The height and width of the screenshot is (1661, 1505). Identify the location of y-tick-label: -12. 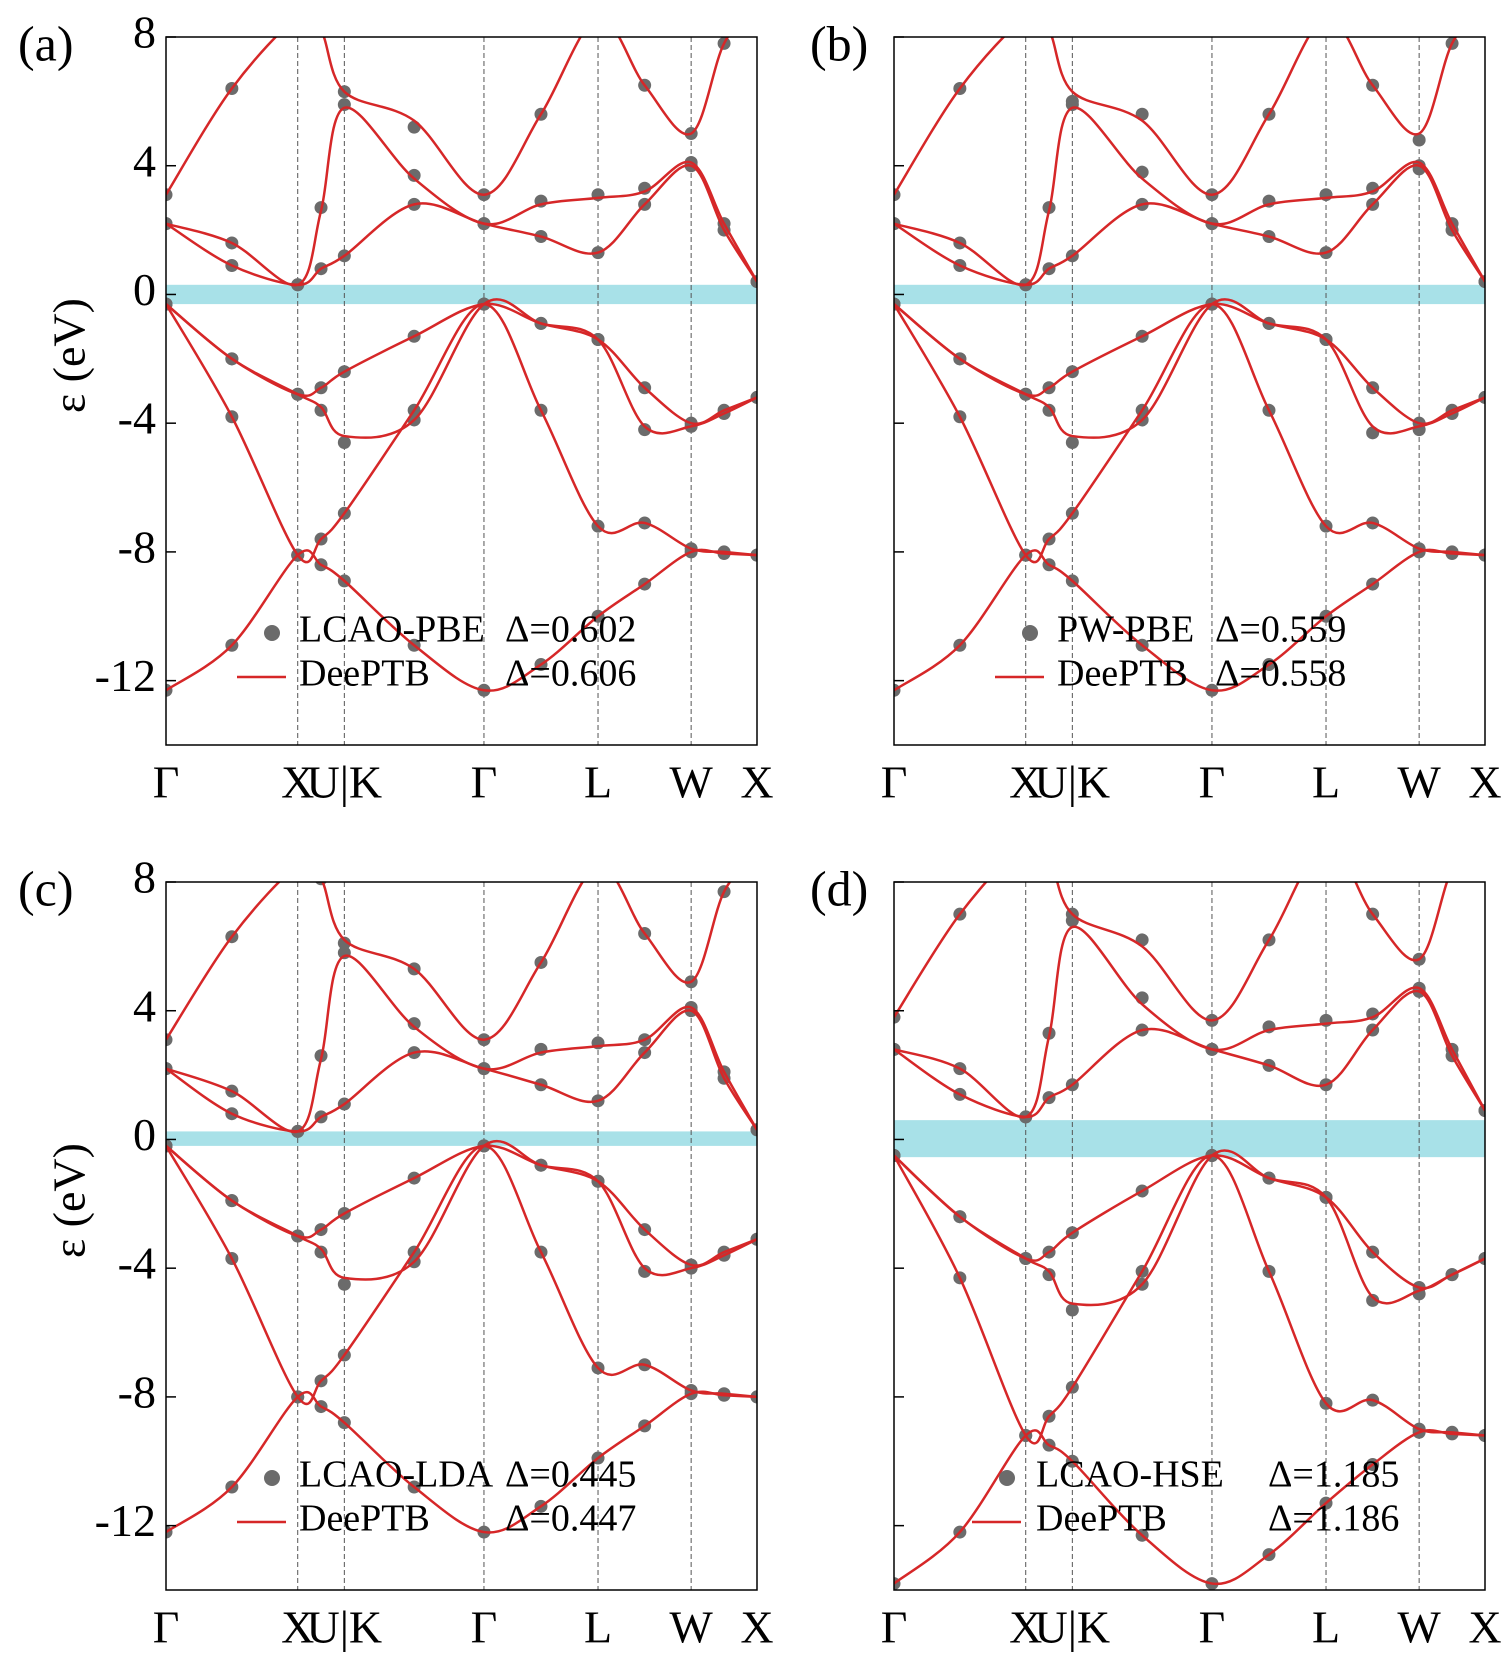
(125, 675).